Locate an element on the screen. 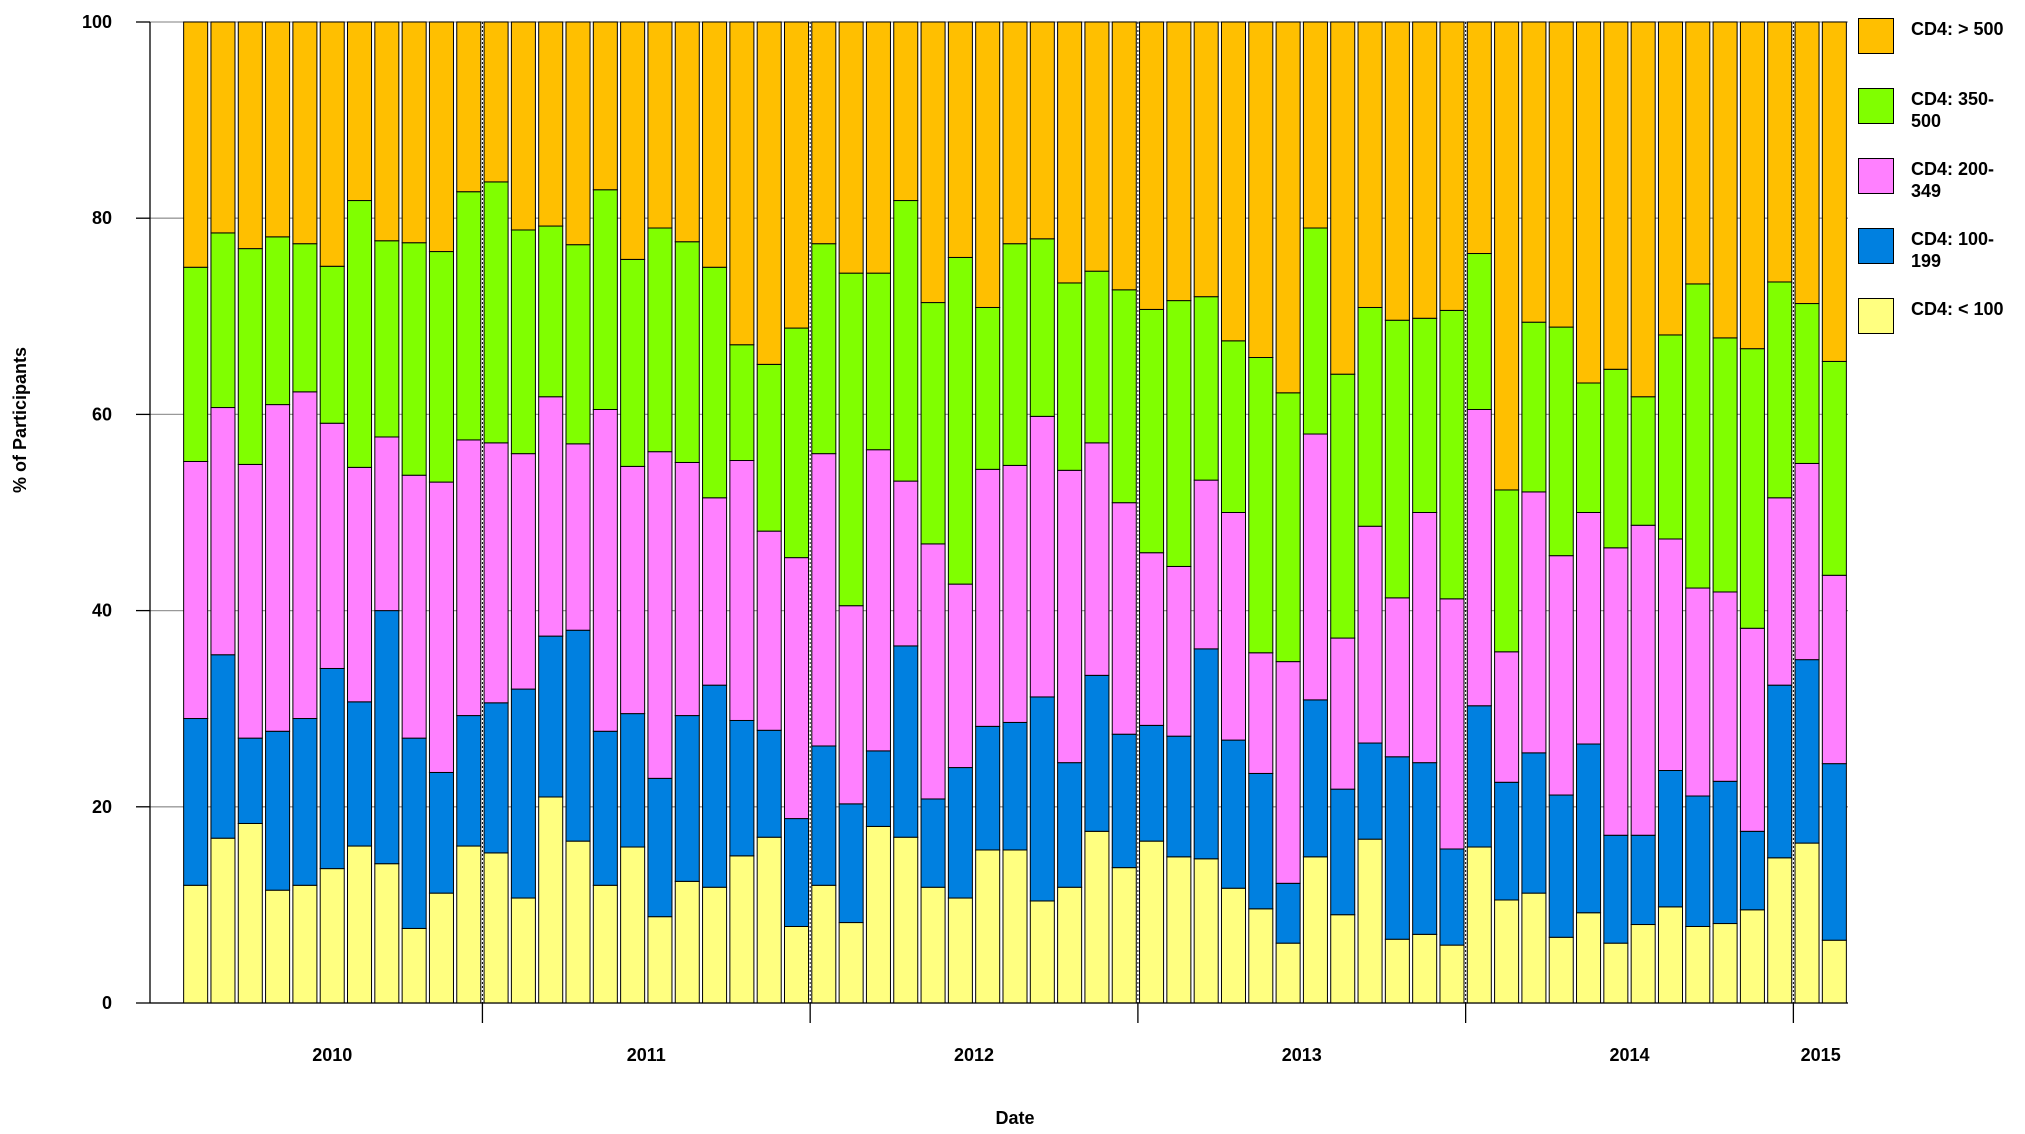 Image resolution: width=2025 pixels, height=1134 pixels. legend-item: CD4: 200-349 is located at coordinates (1941, 193).